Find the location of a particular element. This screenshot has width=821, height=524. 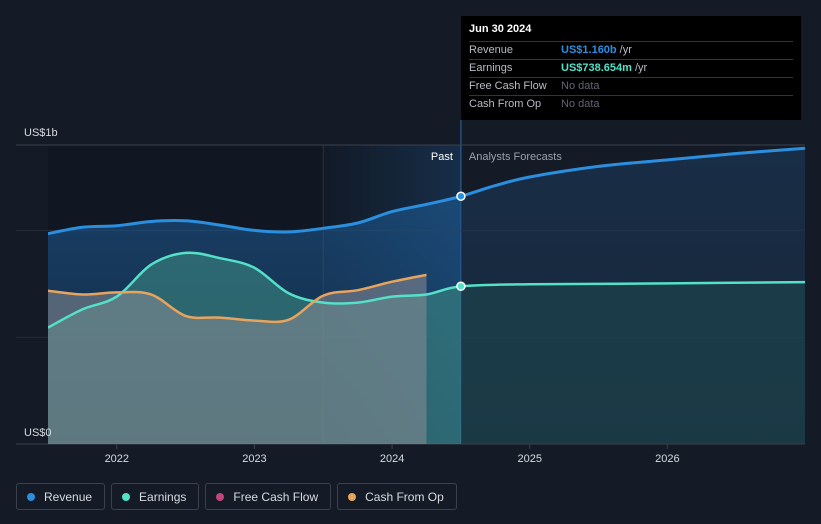

cash-from-op-area is located at coordinates (237, 359).